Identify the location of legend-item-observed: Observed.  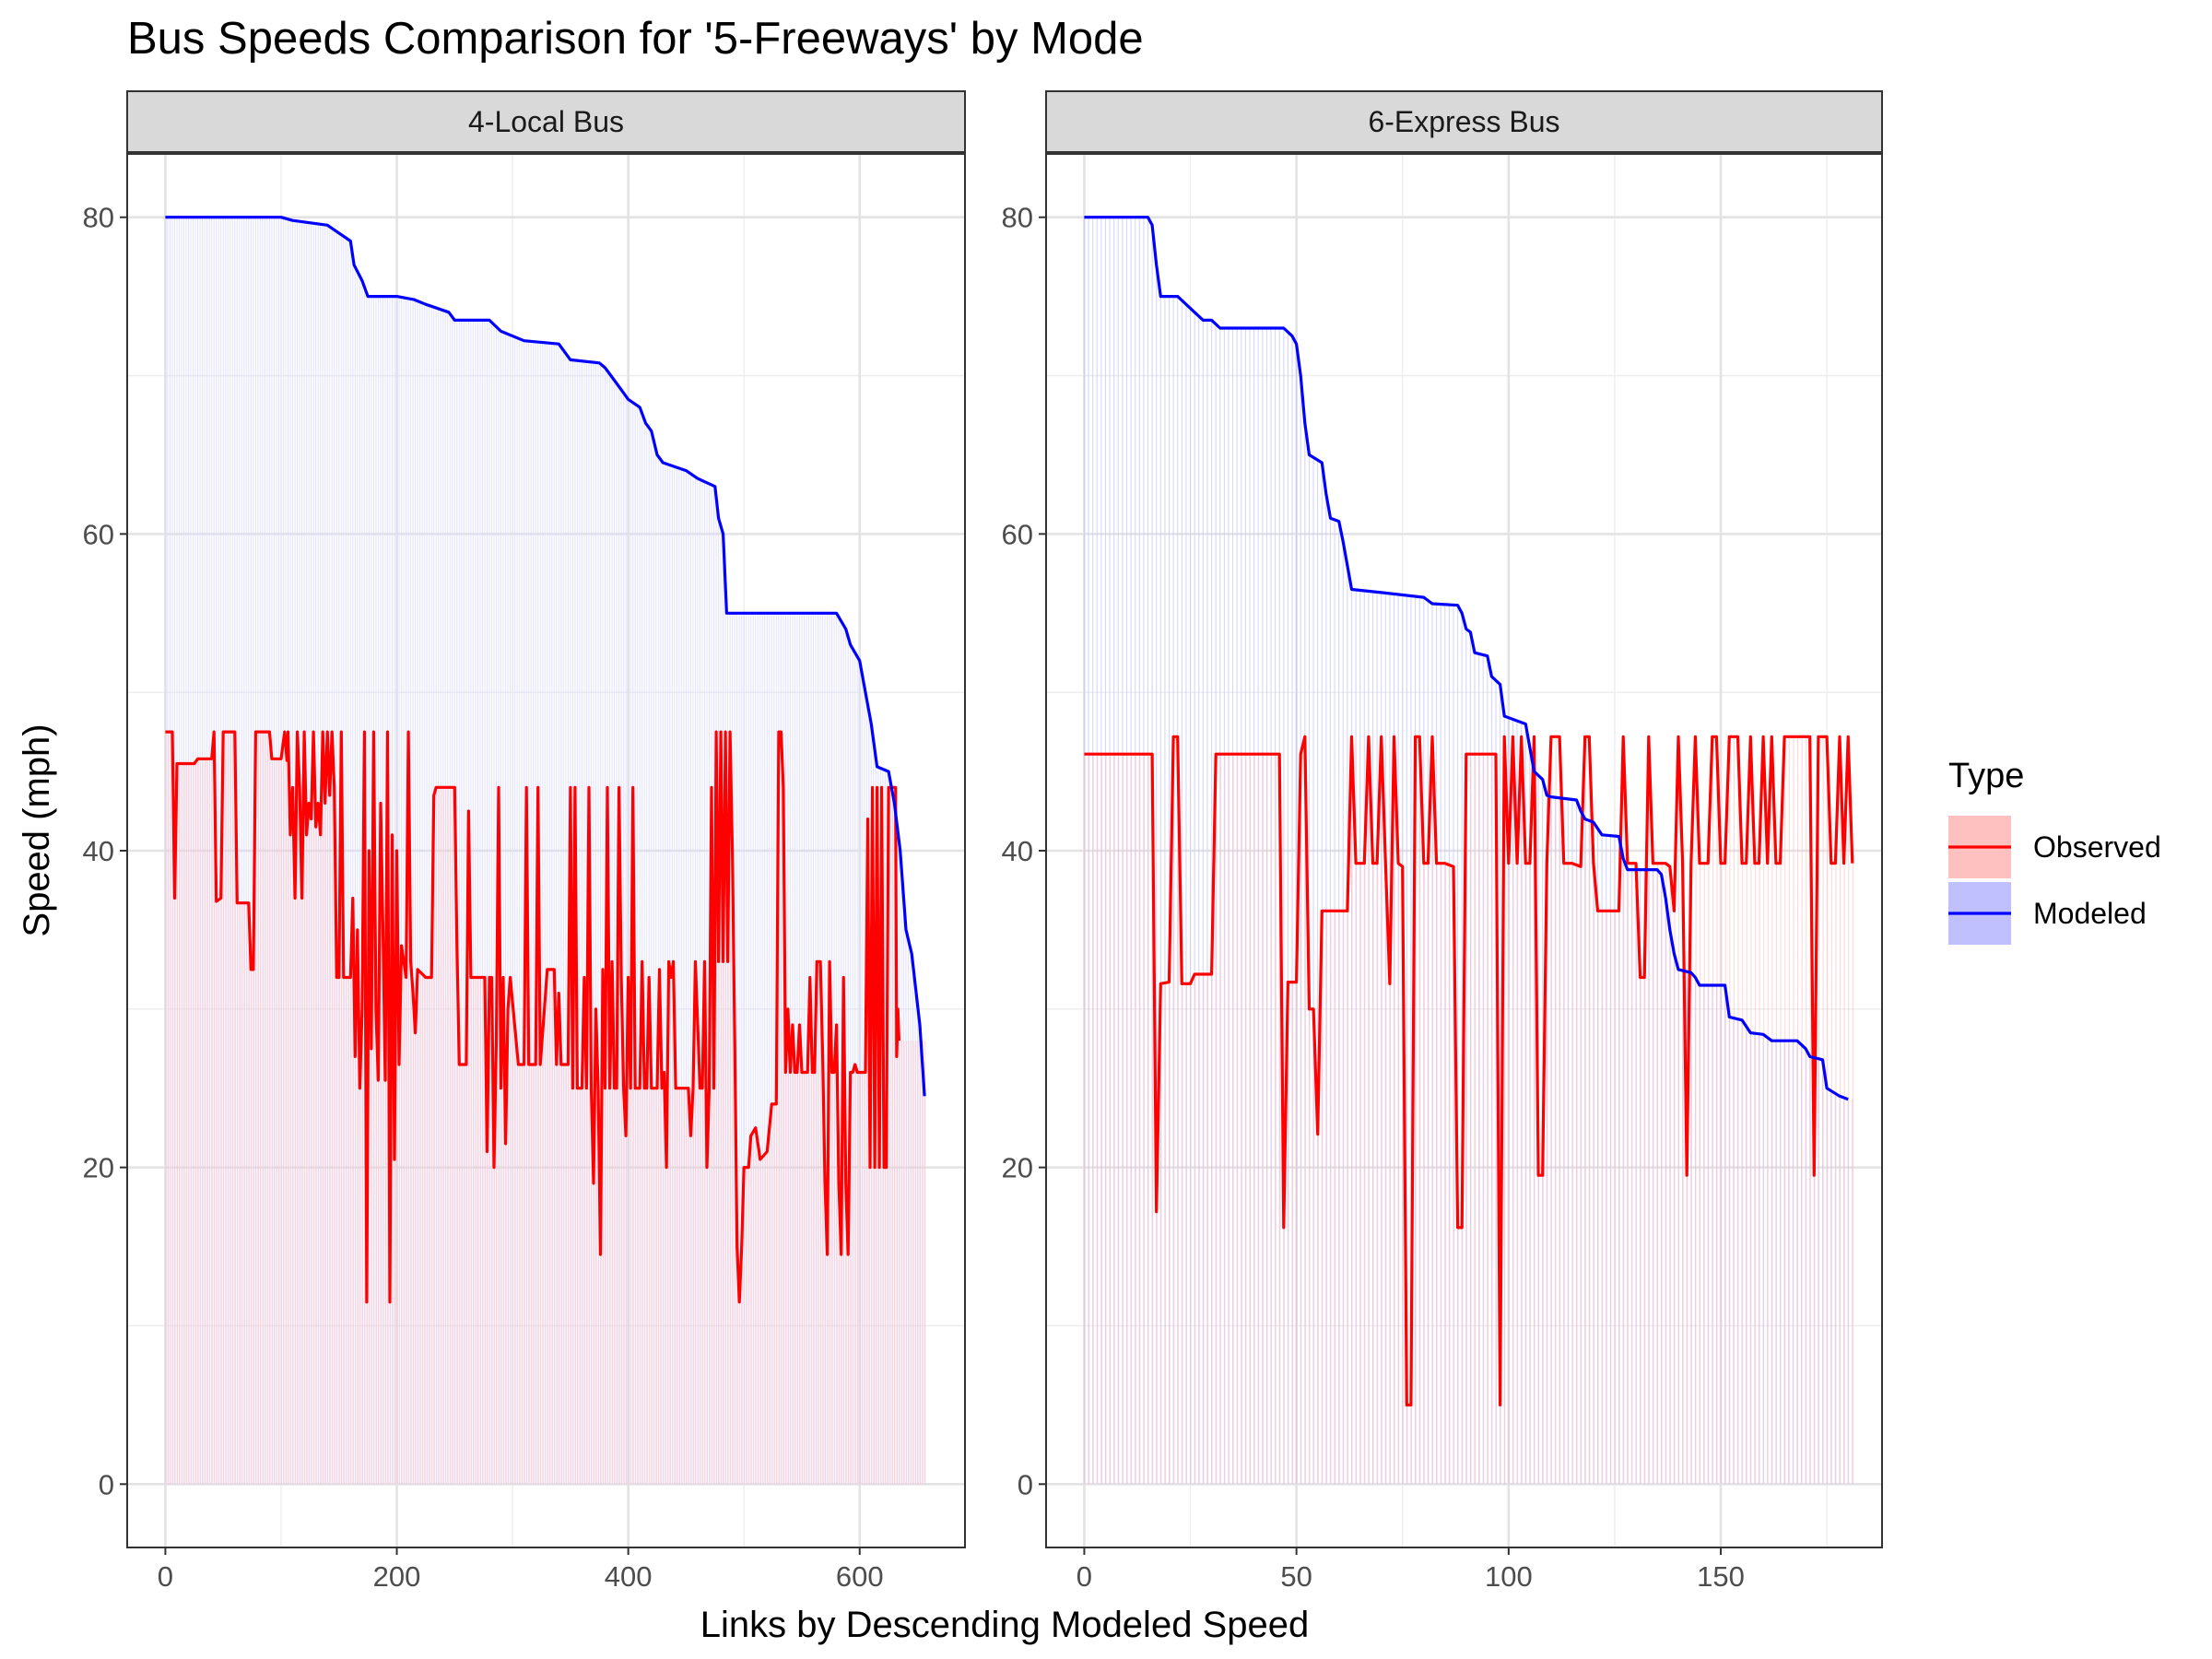
(2054, 847).